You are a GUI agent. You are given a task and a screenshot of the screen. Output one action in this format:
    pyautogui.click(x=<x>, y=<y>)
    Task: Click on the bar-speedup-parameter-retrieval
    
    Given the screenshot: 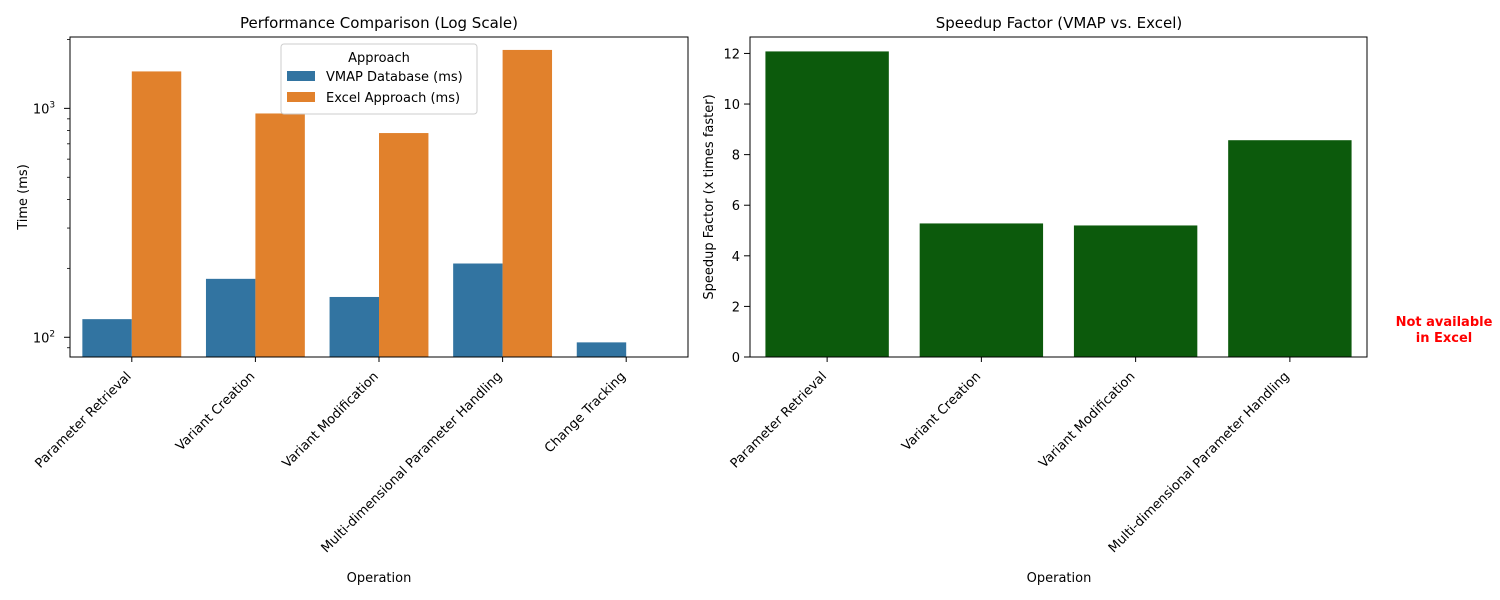 What is the action you would take?
    pyautogui.click(x=827, y=204)
    